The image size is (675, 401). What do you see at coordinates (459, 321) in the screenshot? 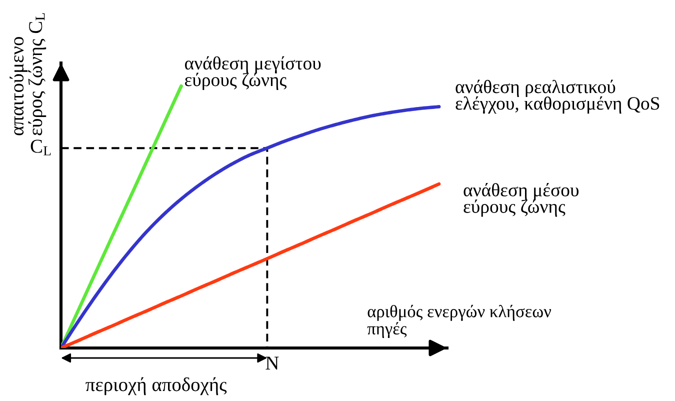
I see `x-axis-title: αριθμός ενεργών κλήσεων πηγές` at bounding box center [459, 321].